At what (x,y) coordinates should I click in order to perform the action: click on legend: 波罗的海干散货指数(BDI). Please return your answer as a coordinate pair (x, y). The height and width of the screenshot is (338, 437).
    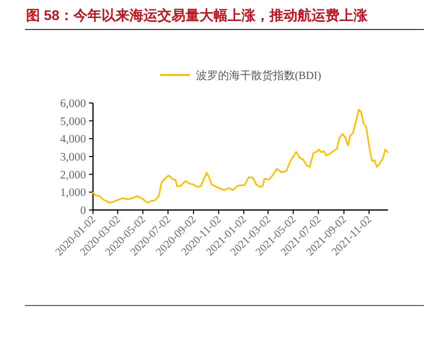
    Looking at the image, I should click on (241, 76).